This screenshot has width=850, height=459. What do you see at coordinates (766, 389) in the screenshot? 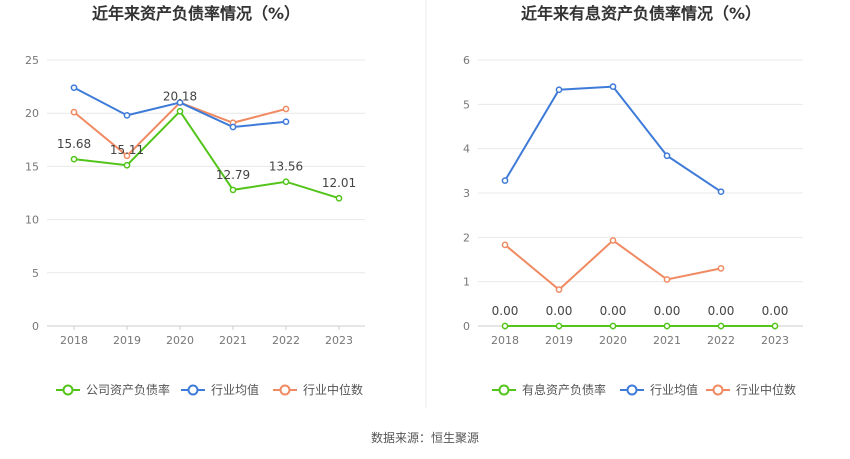
I see `chart-2-legend-label: 行业中位数` at bounding box center [766, 389].